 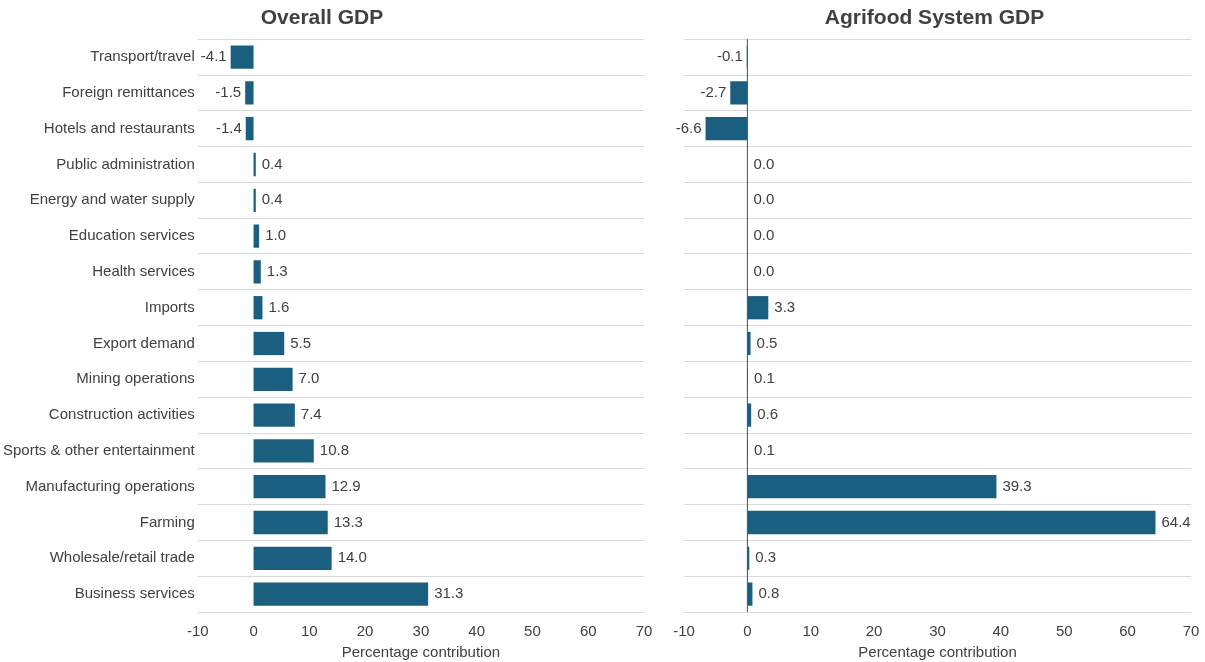 What do you see at coordinates (134, 593) in the screenshot?
I see `y-tick-label: Business services` at bounding box center [134, 593].